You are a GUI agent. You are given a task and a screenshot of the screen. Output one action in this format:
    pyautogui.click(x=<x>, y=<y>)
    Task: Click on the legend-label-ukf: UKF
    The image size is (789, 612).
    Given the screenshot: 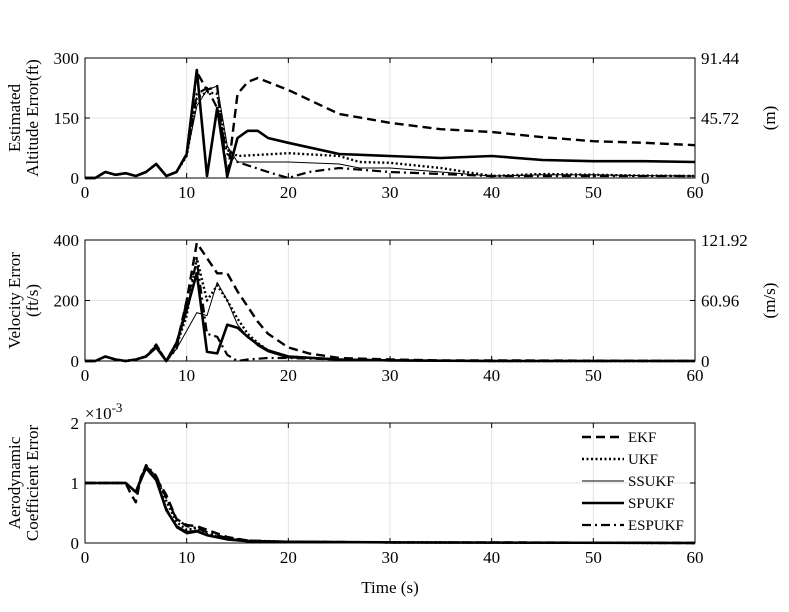 What is the action you would take?
    pyautogui.click(x=643, y=460)
    